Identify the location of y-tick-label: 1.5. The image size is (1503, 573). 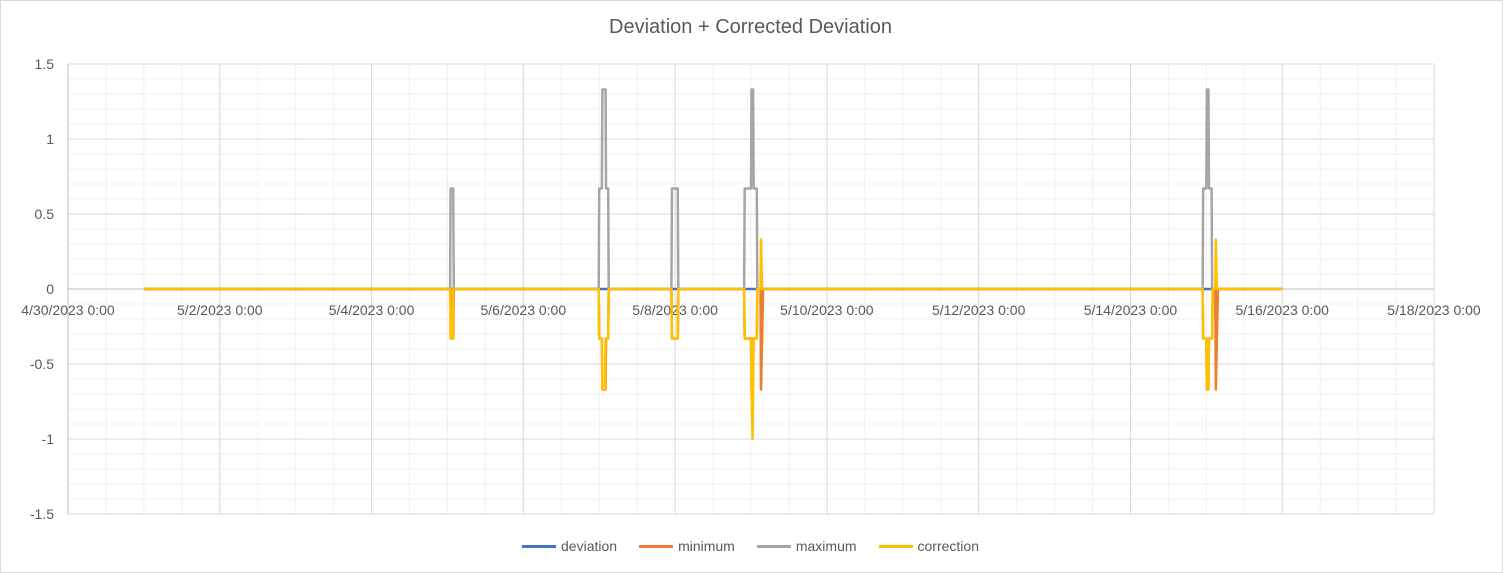
(45, 64).